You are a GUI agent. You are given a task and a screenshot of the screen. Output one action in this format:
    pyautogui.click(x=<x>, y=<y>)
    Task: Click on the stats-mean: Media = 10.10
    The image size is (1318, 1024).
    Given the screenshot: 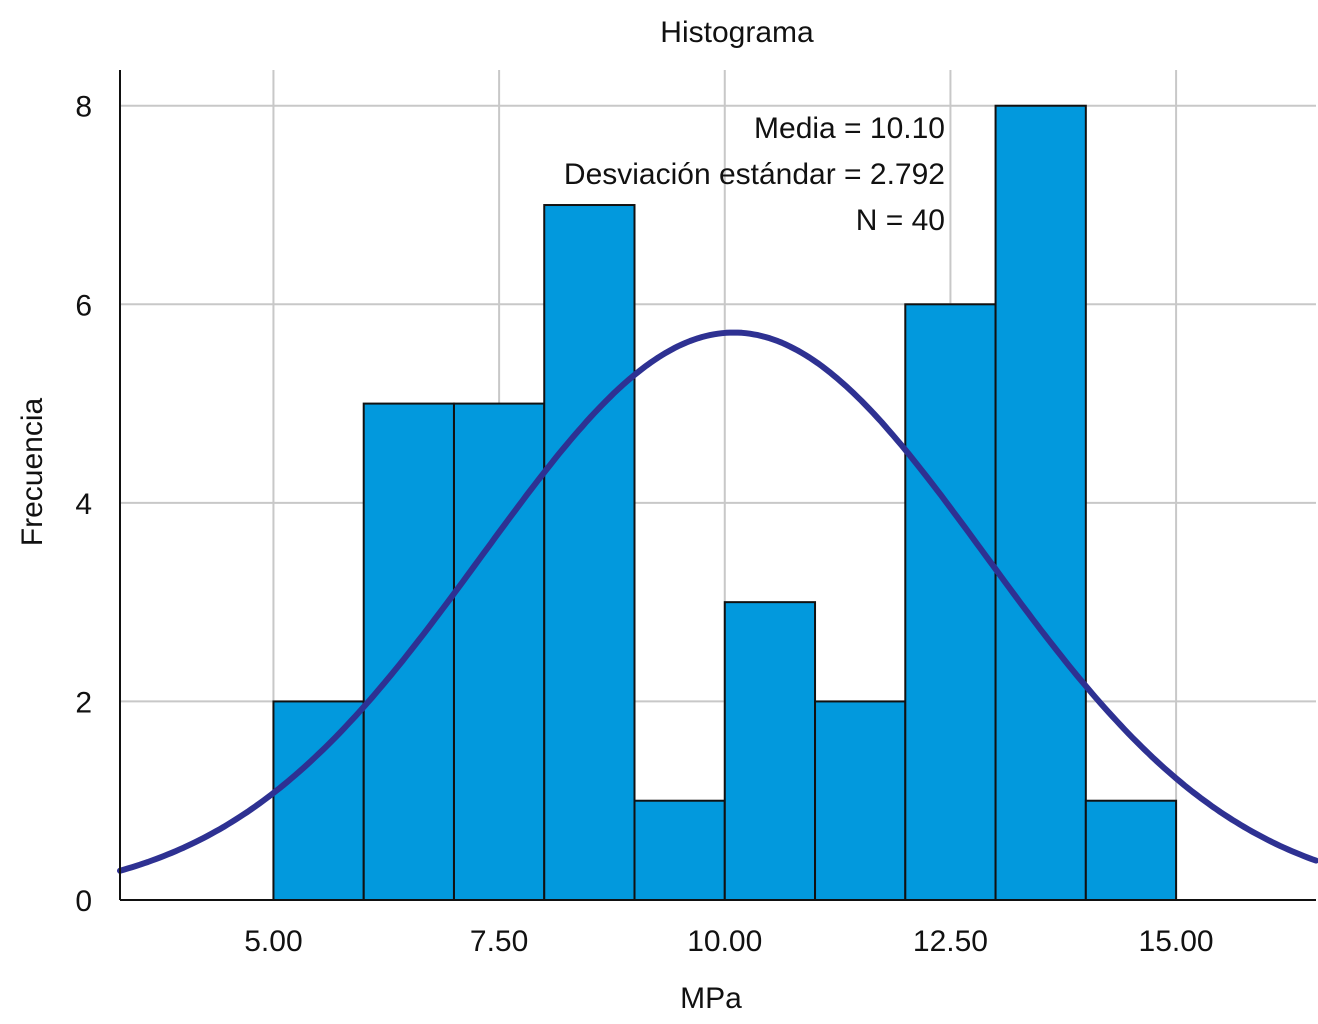 What is the action you would take?
    pyautogui.click(x=849, y=128)
    